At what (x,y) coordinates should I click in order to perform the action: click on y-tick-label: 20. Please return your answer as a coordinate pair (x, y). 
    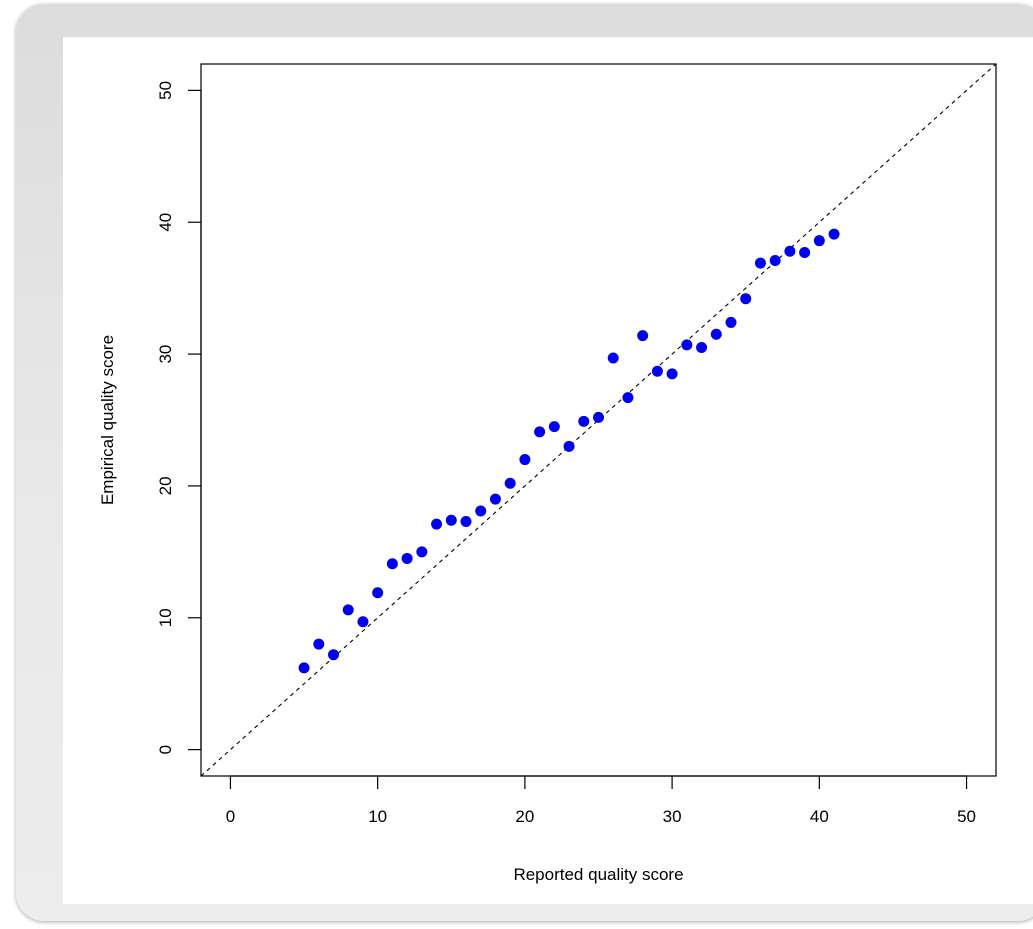
    Looking at the image, I should click on (165, 485).